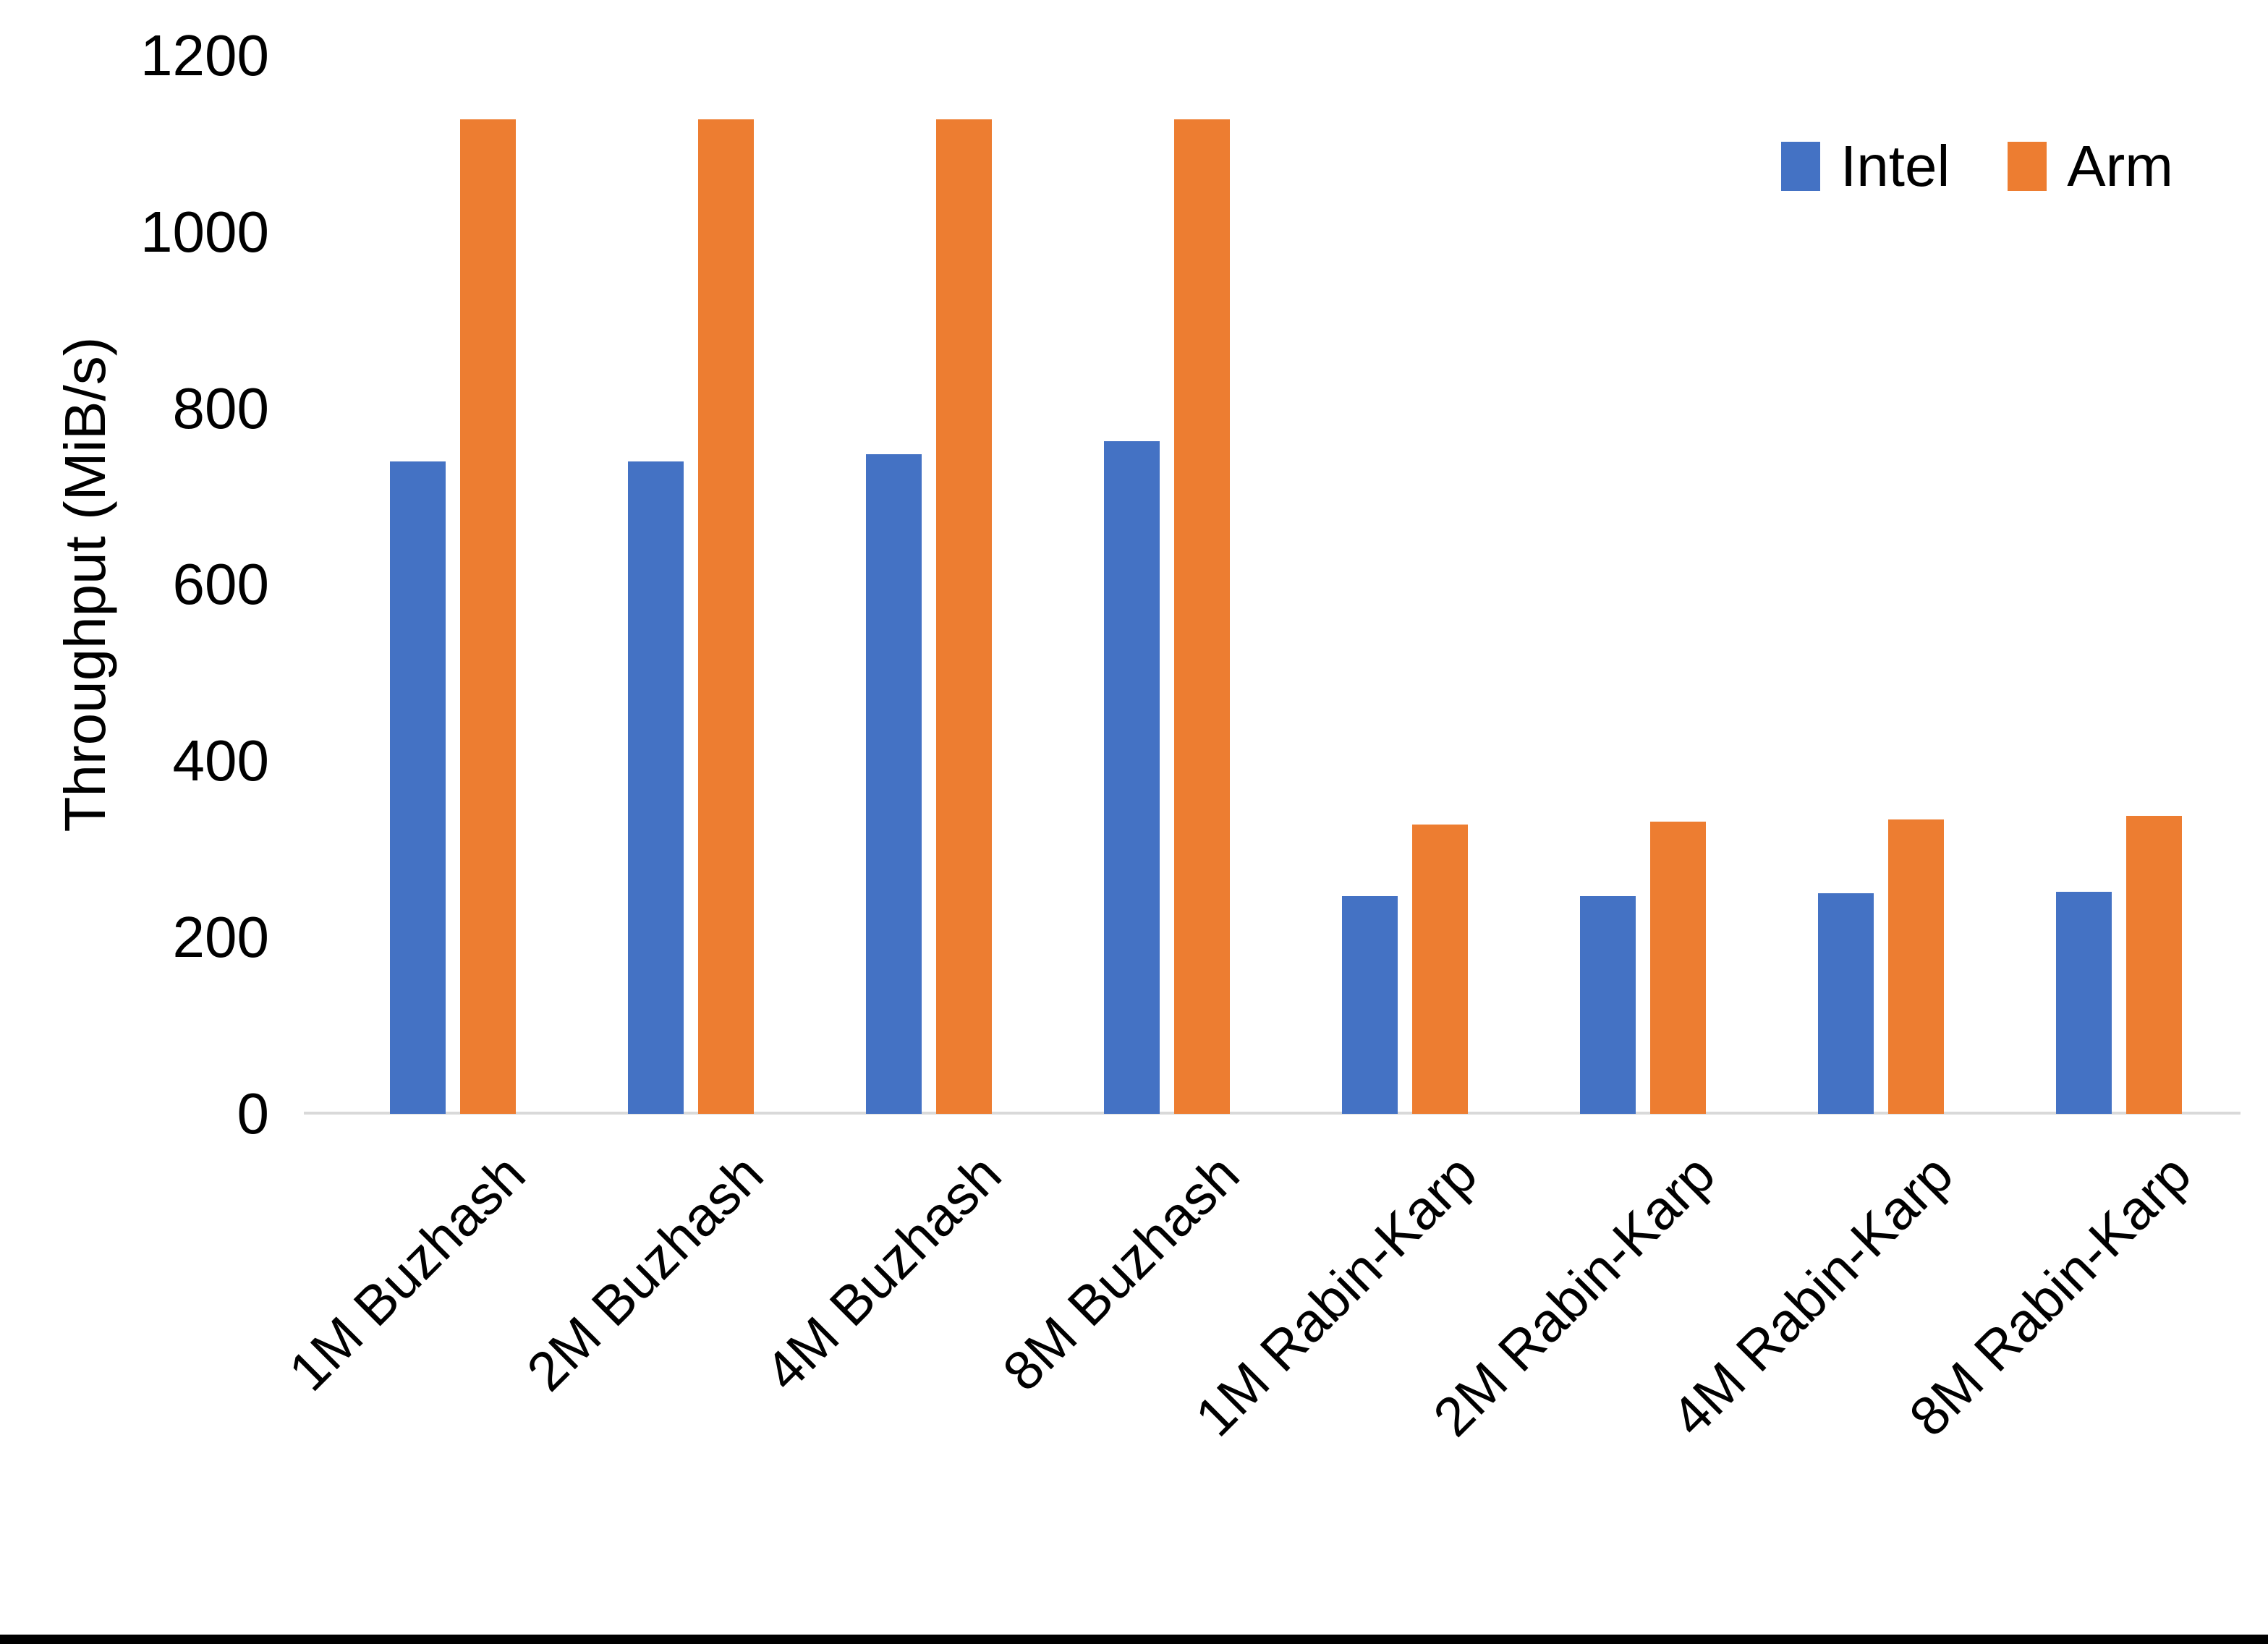 The height and width of the screenshot is (1644, 2268). Describe the element at coordinates (883, 1273) in the screenshot. I see `x-tick-label-4m-buzhash: 4M Buzhash` at that location.